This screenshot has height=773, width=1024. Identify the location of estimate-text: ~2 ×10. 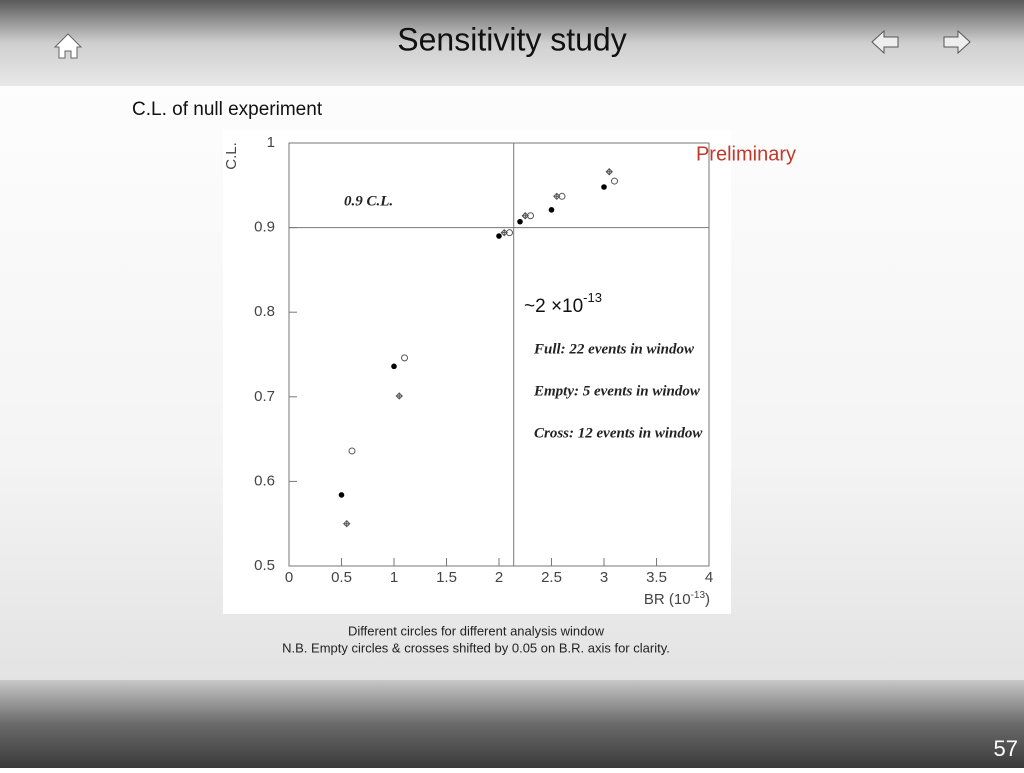
(553, 306).